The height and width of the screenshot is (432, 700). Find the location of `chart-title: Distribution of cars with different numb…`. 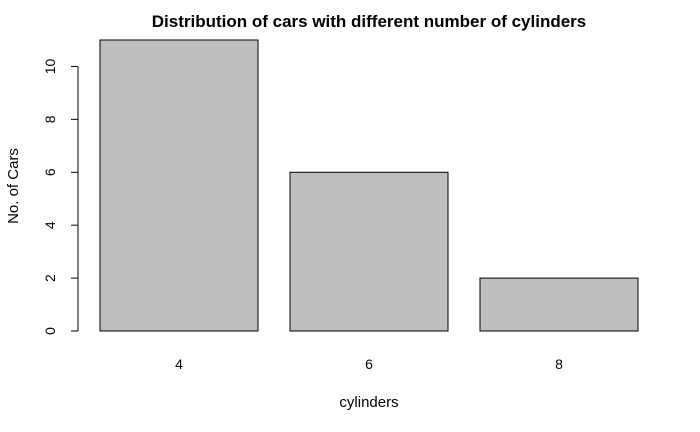

chart-title: Distribution of cars with different numb… is located at coordinates (369, 21).